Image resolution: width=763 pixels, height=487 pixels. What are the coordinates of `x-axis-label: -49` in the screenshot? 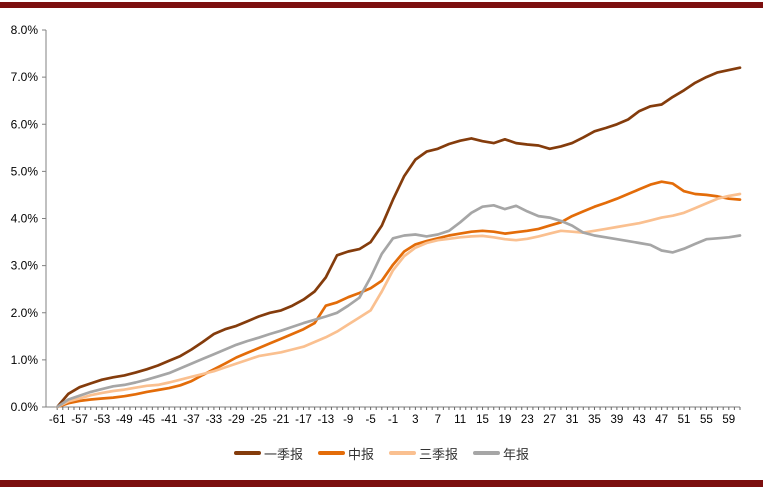 It's located at (124, 420).